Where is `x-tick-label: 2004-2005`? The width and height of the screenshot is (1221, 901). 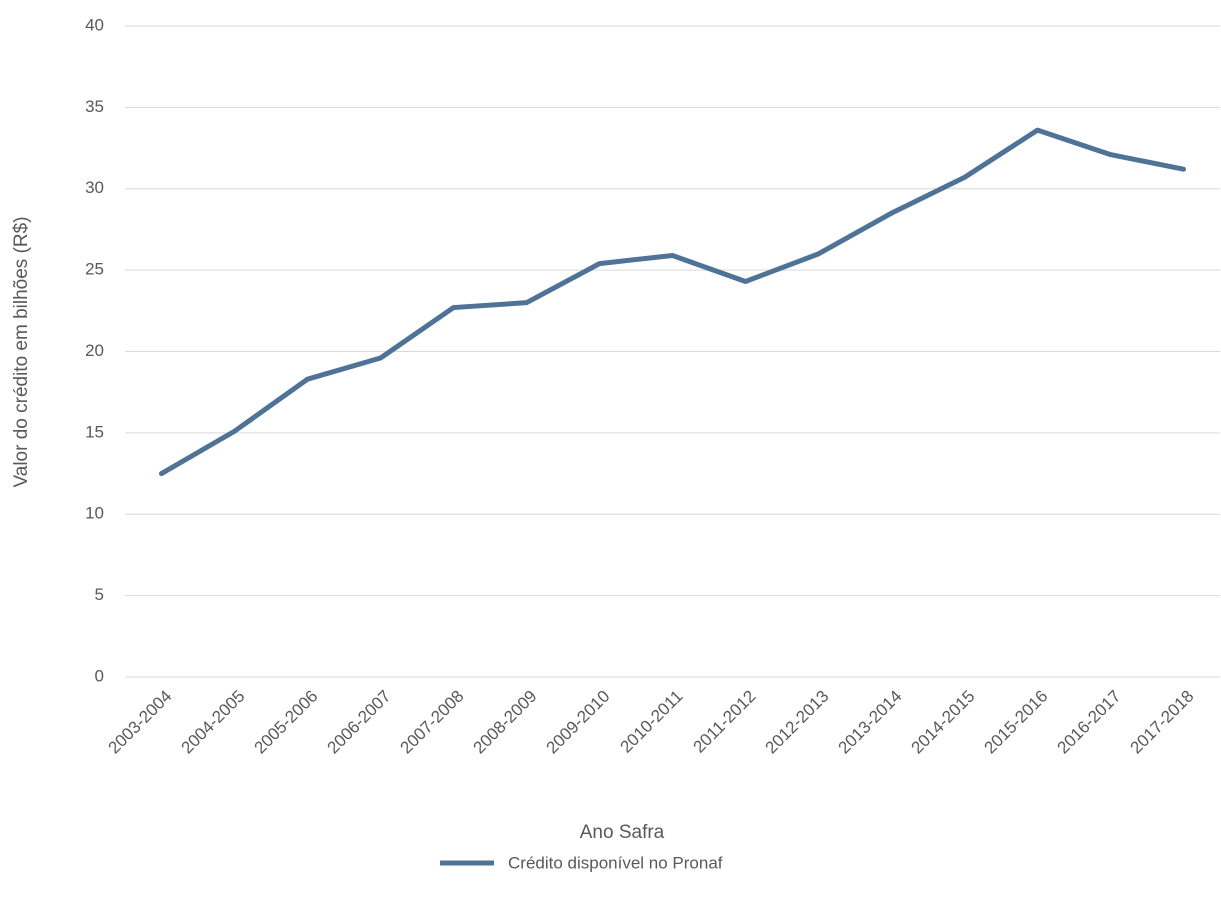
x-tick-label: 2004-2005 is located at coordinates (213, 722).